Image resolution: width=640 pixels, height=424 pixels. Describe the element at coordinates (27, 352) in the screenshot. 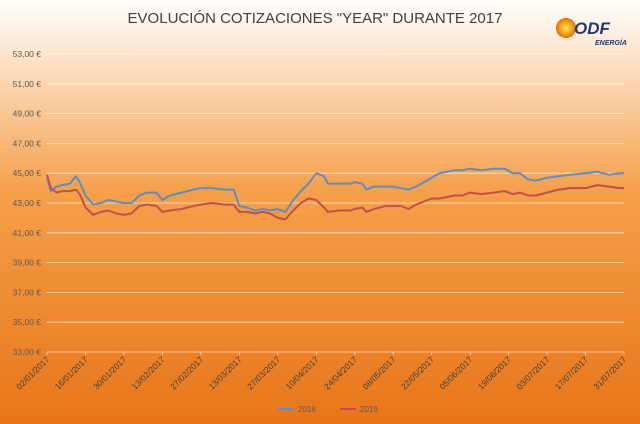

I see `y-tick-label: 33,00 €` at that location.